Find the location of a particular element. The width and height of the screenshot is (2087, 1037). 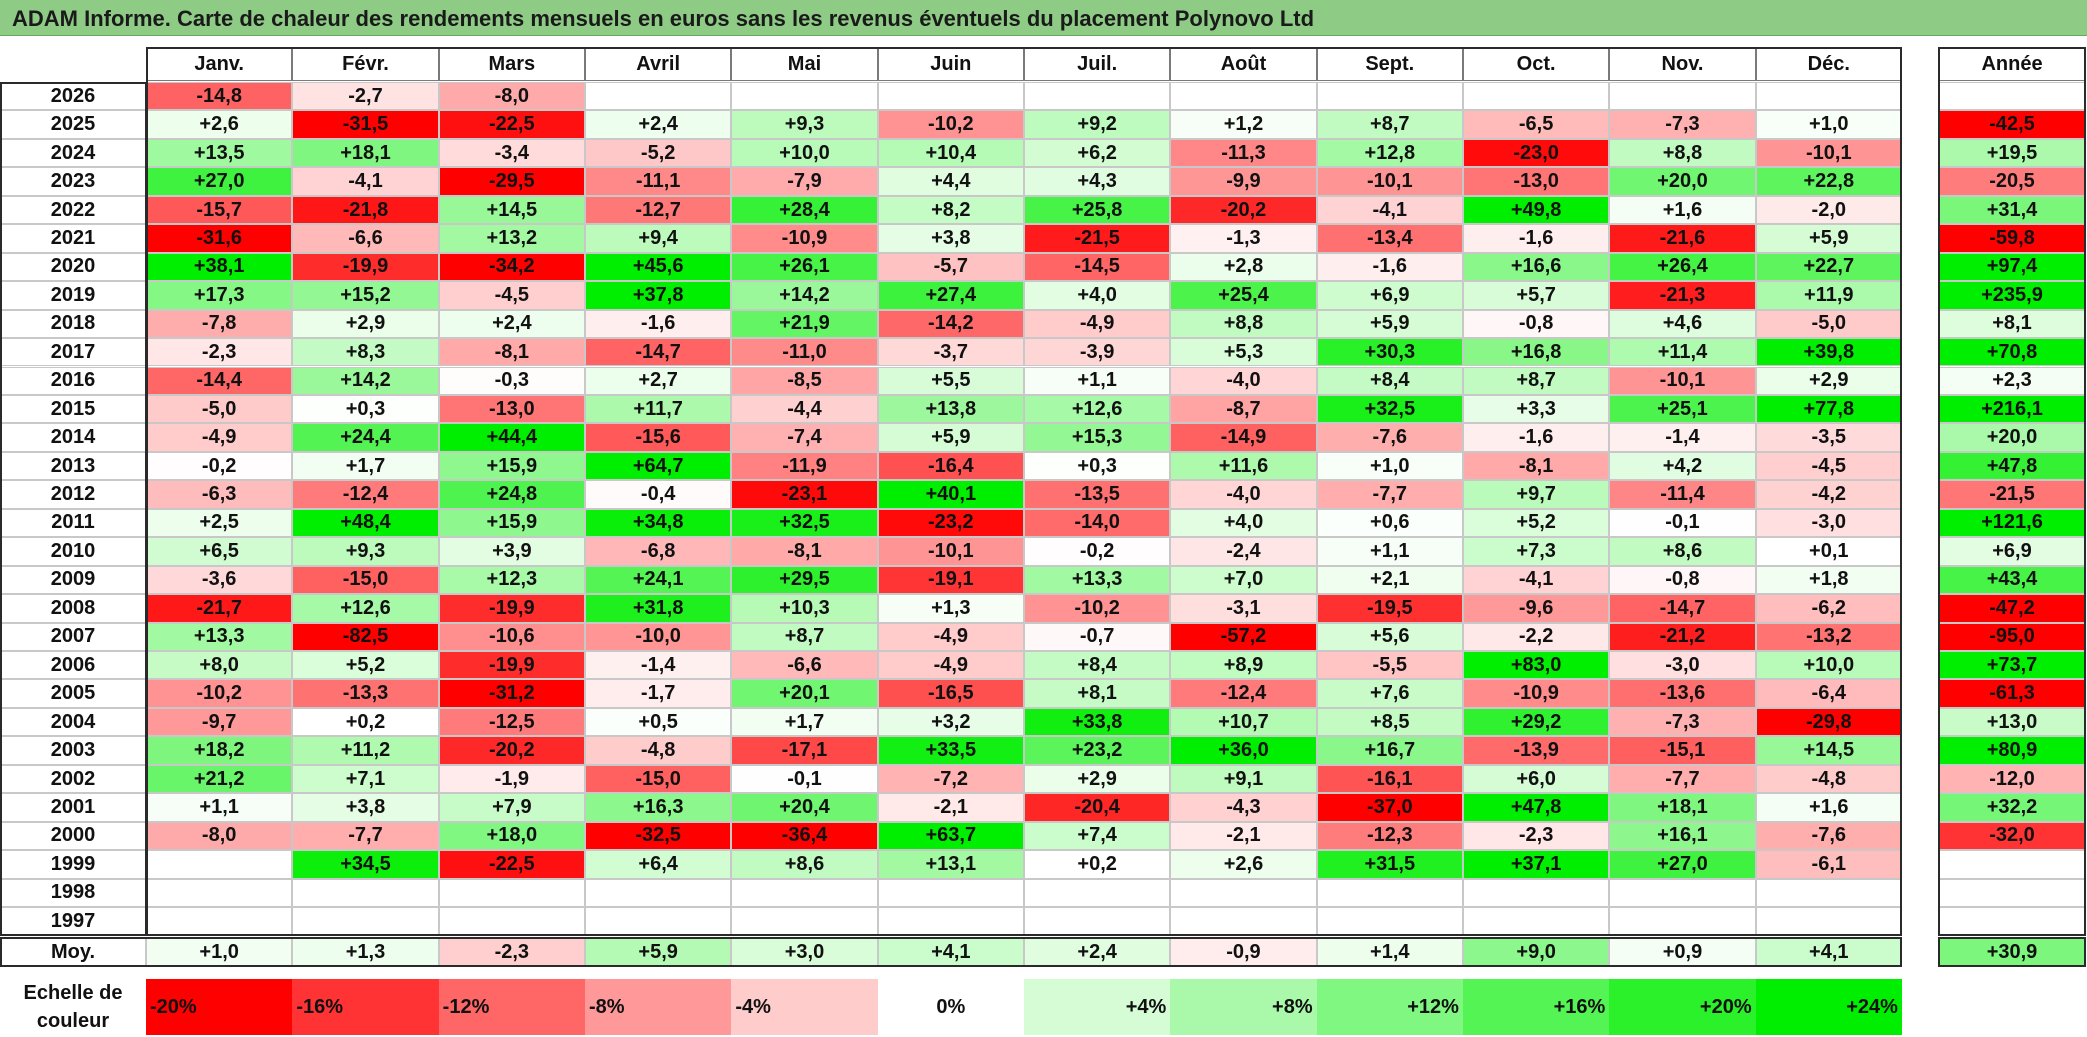

heatmap-cell: -6,3 is located at coordinates (219, 494).